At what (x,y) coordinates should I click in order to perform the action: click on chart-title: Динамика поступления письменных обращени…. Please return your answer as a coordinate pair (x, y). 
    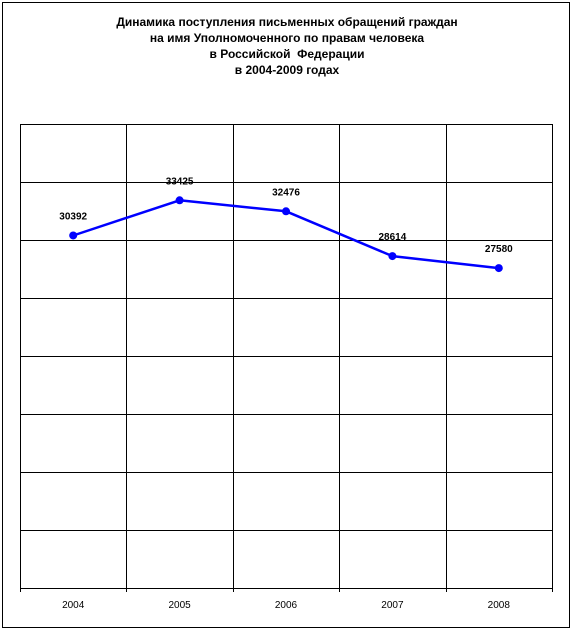
    Looking at the image, I should click on (287, 46).